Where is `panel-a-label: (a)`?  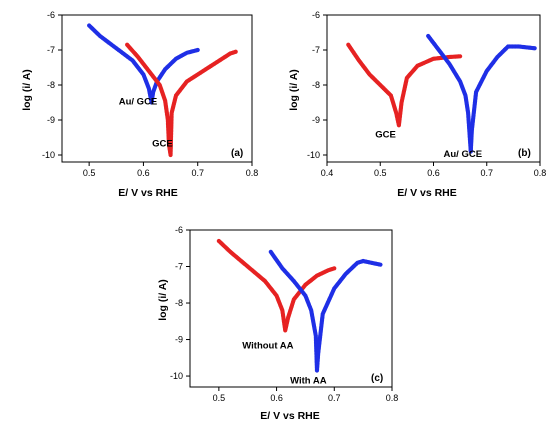
panel-a-label: (a) is located at coordinates (237, 153).